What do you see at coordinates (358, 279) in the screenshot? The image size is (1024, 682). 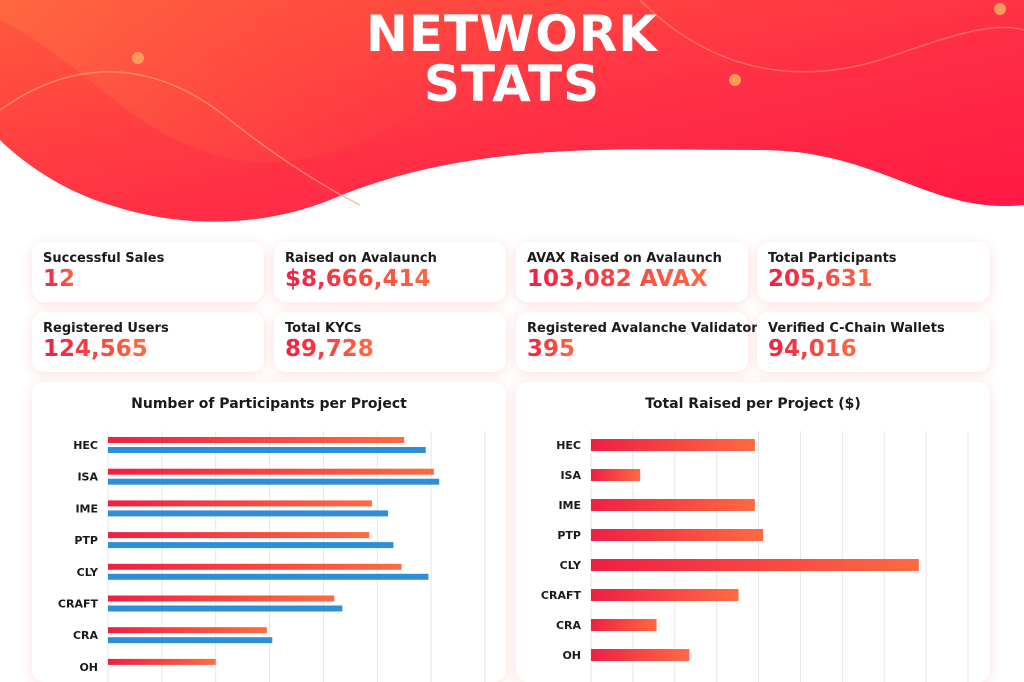 I see `stat-value: $8,666,414` at bounding box center [358, 279].